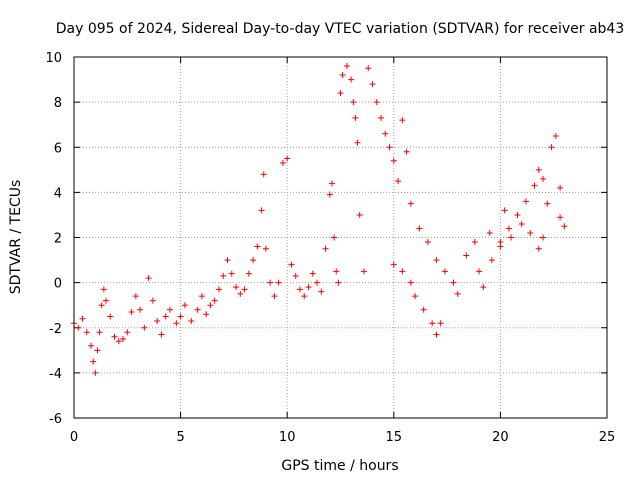 The image size is (640, 480). I want to click on y-tick-label: -4, so click(55, 374).